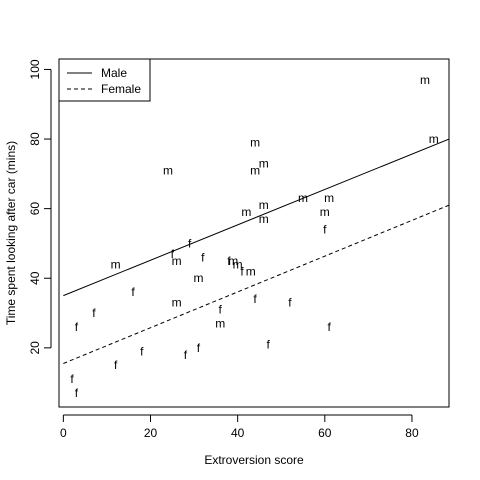  Describe the element at coordinates (35, 209) in the screenshot. I see `y-tick-label: 60` at that location.